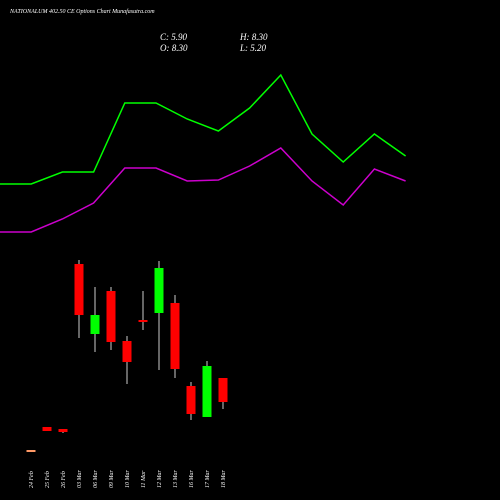  What do you see at coordinates (96, 479) in the screenshot?
I see `x-tick-label: 06 Mar` at bounding box center [96, 479].